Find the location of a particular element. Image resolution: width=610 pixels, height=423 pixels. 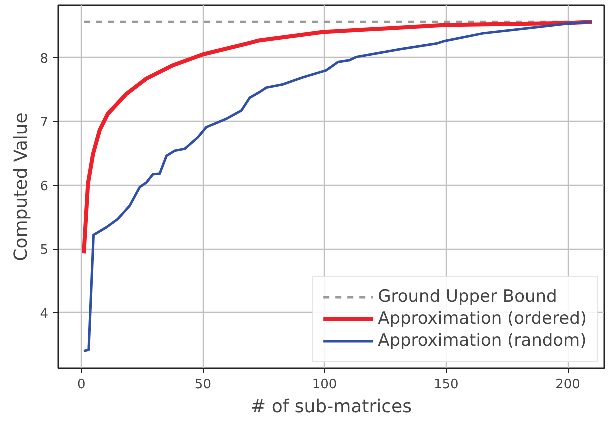

x-tick-label: 100 is located at coordinates (325, 385).